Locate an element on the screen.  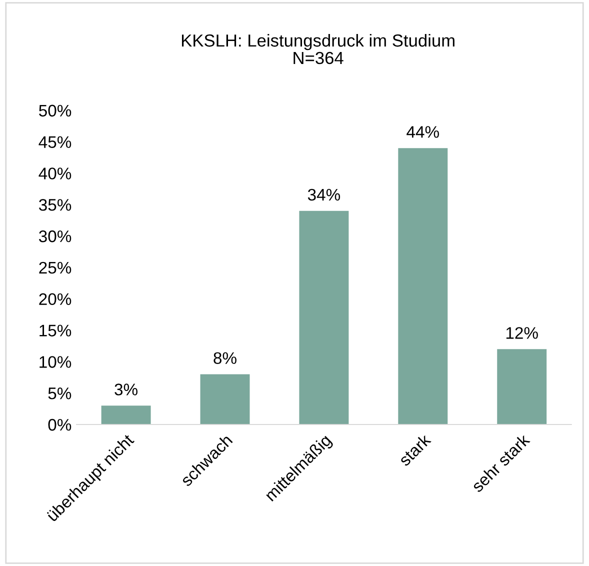
y-tick-label: 50% is located at coordinates (55, 110).